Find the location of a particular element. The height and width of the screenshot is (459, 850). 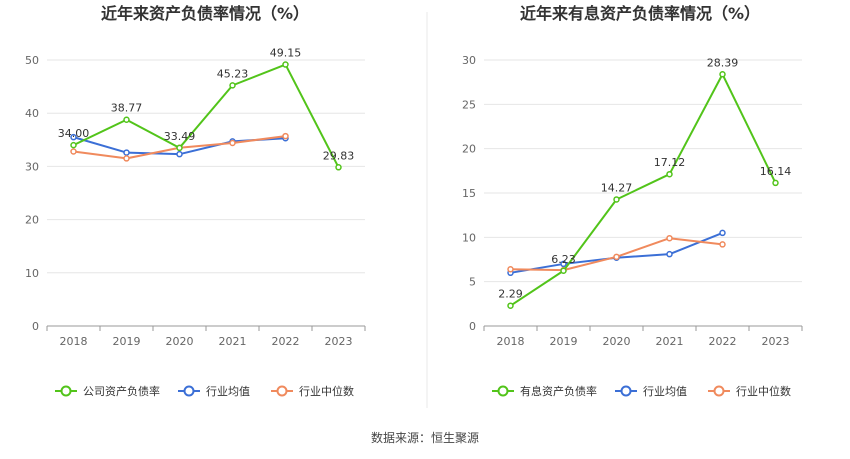

data-label: 34.00 is located at coordinates (74, 133).